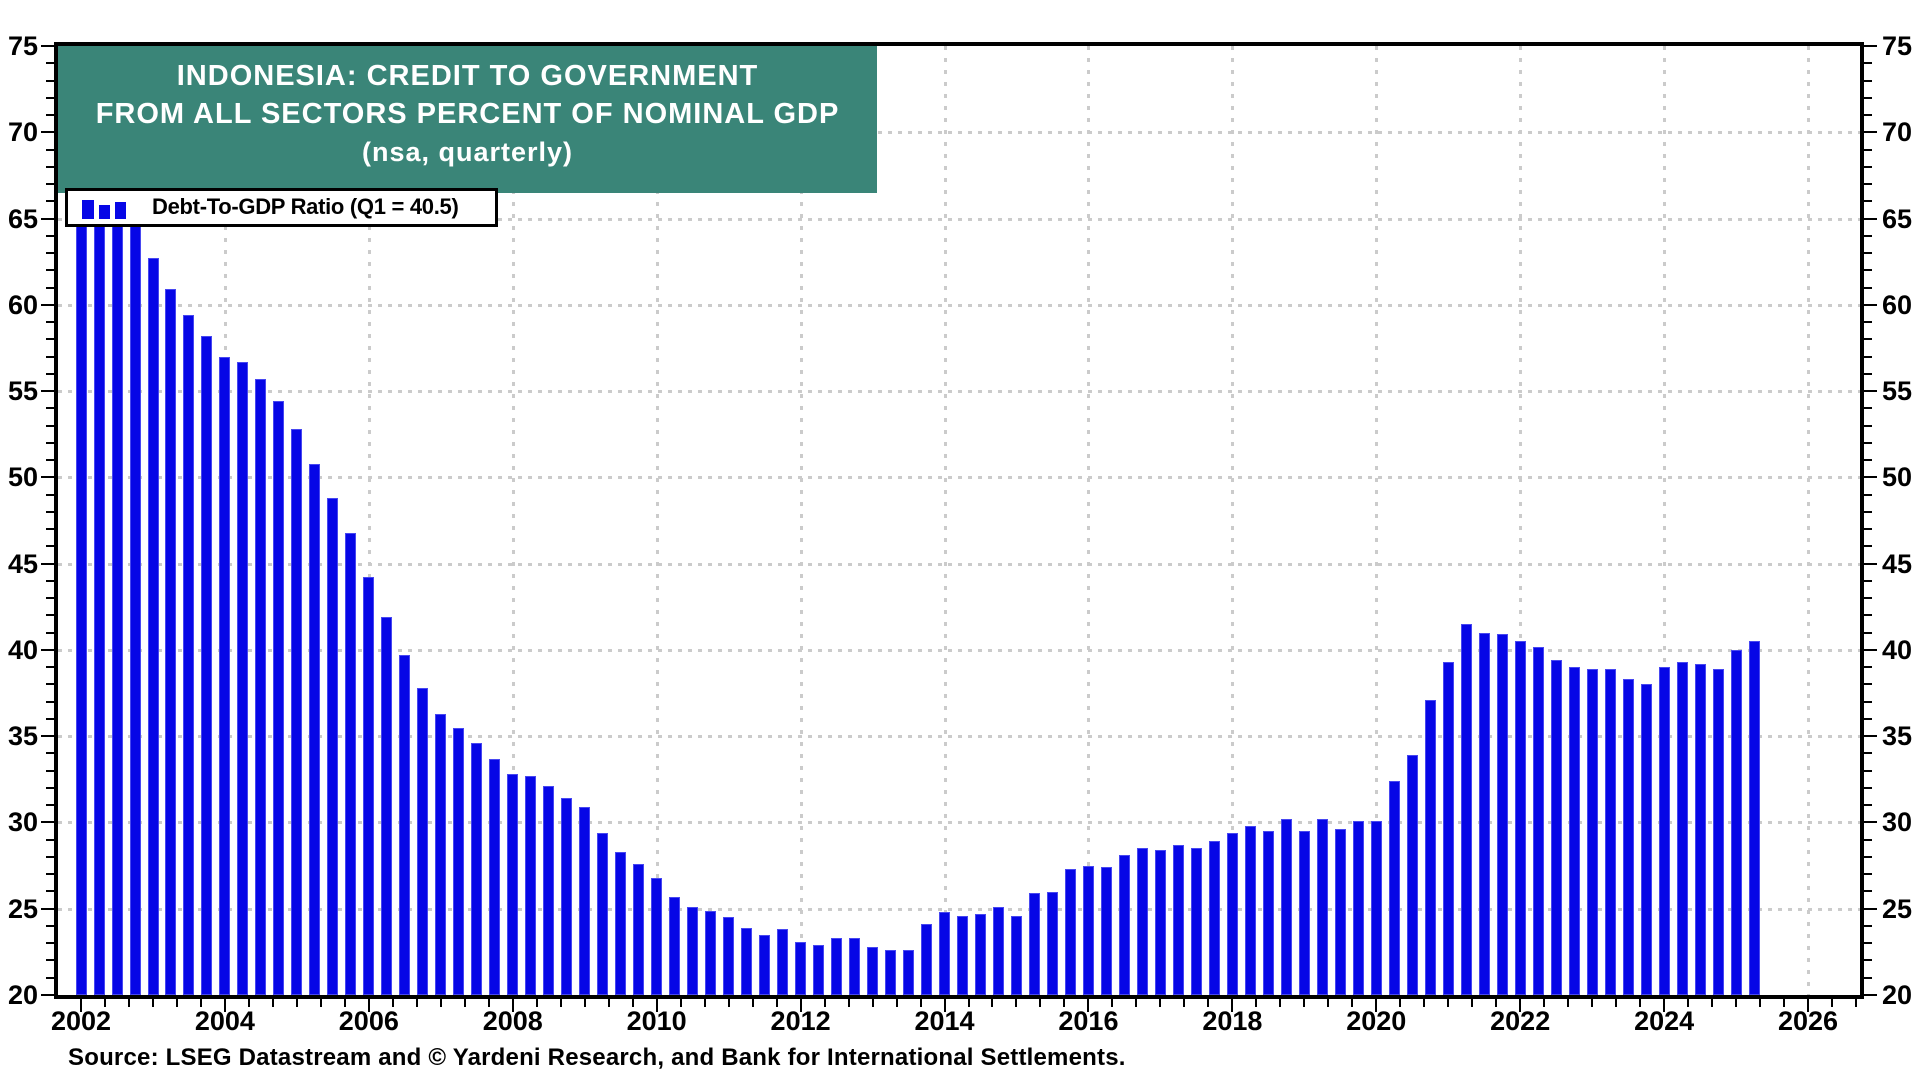 This screenshot has width=1920, height=1080. What do you see at coordinates (1232, 1021) in the screenshot?
I see `x-axis-label: 2018` at bounding box center [1232, 1021].